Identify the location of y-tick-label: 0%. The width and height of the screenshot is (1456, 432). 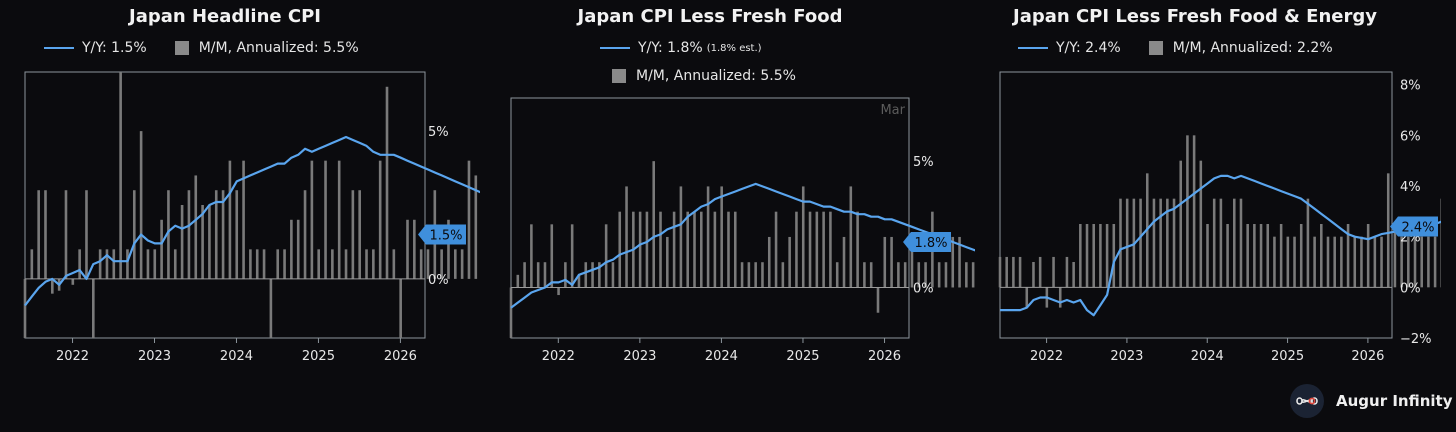
(438, 280).